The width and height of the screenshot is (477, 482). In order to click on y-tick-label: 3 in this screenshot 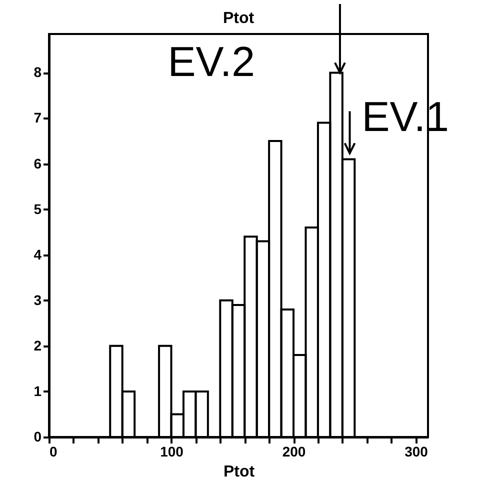, I will do `click(38, 300)`.